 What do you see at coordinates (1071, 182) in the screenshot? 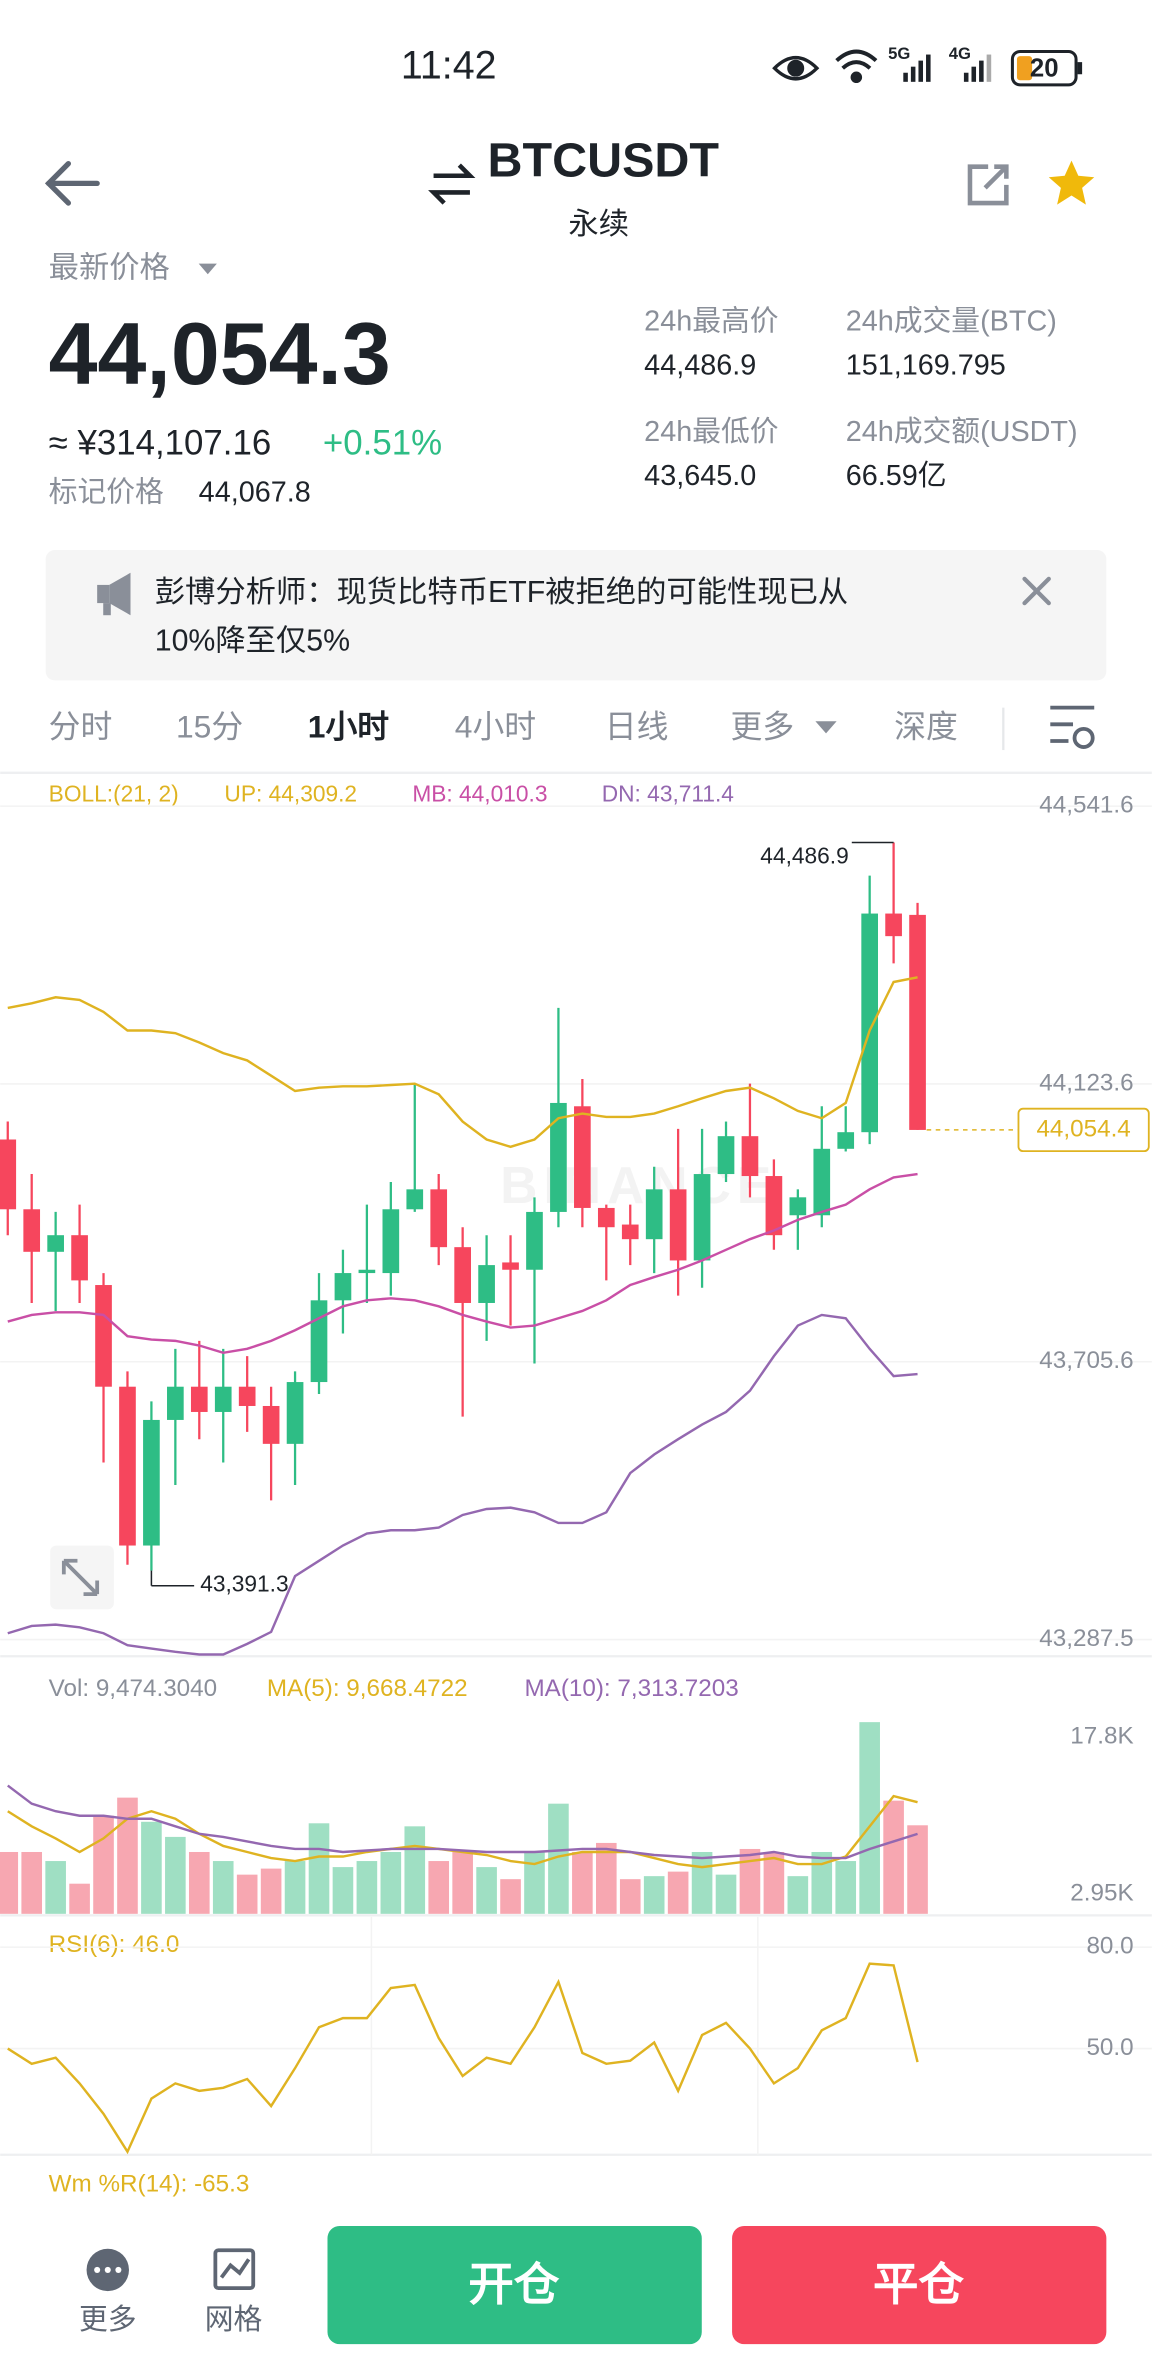
I see `favorite-star` at bounding box center [1071, 182].